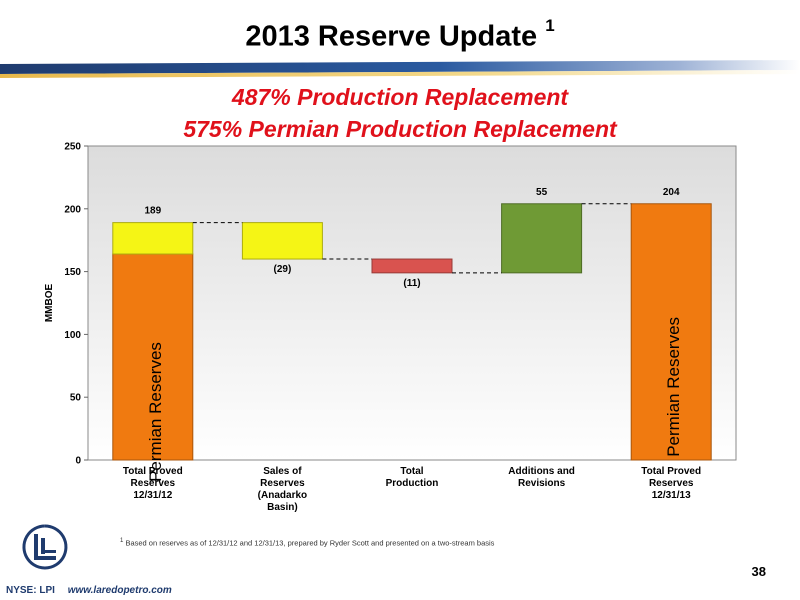 Image resolution: width=800 pixels, height=600 pixels. What do you see at coordinates (411, 471) in the screenshot?
I see `category-label: Total` at bounding box center [411, 471].